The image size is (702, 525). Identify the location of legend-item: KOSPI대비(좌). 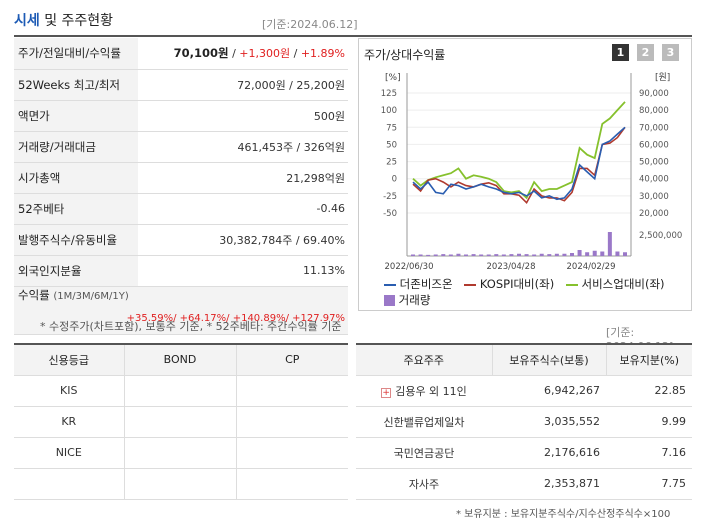
(517, 284).